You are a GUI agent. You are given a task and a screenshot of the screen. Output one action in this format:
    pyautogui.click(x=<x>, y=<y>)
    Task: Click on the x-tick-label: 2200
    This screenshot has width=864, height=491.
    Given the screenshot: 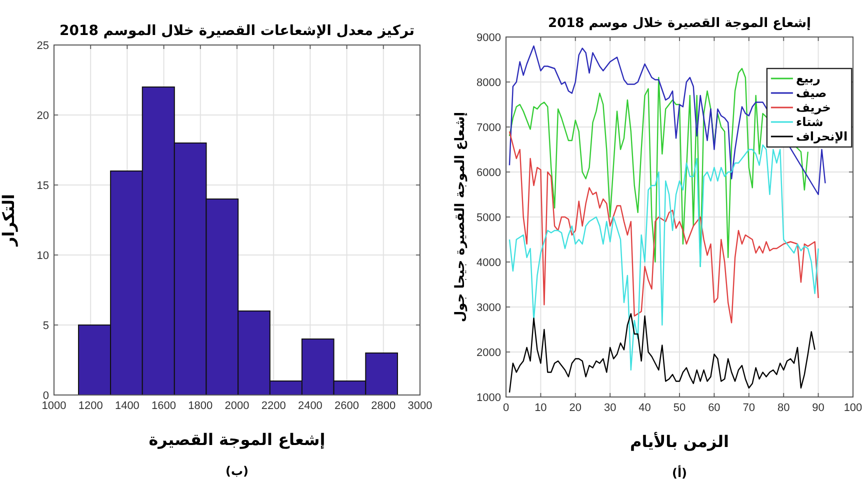 What is the action you would take?
    pyautogui.click(x=273, y=406)
    